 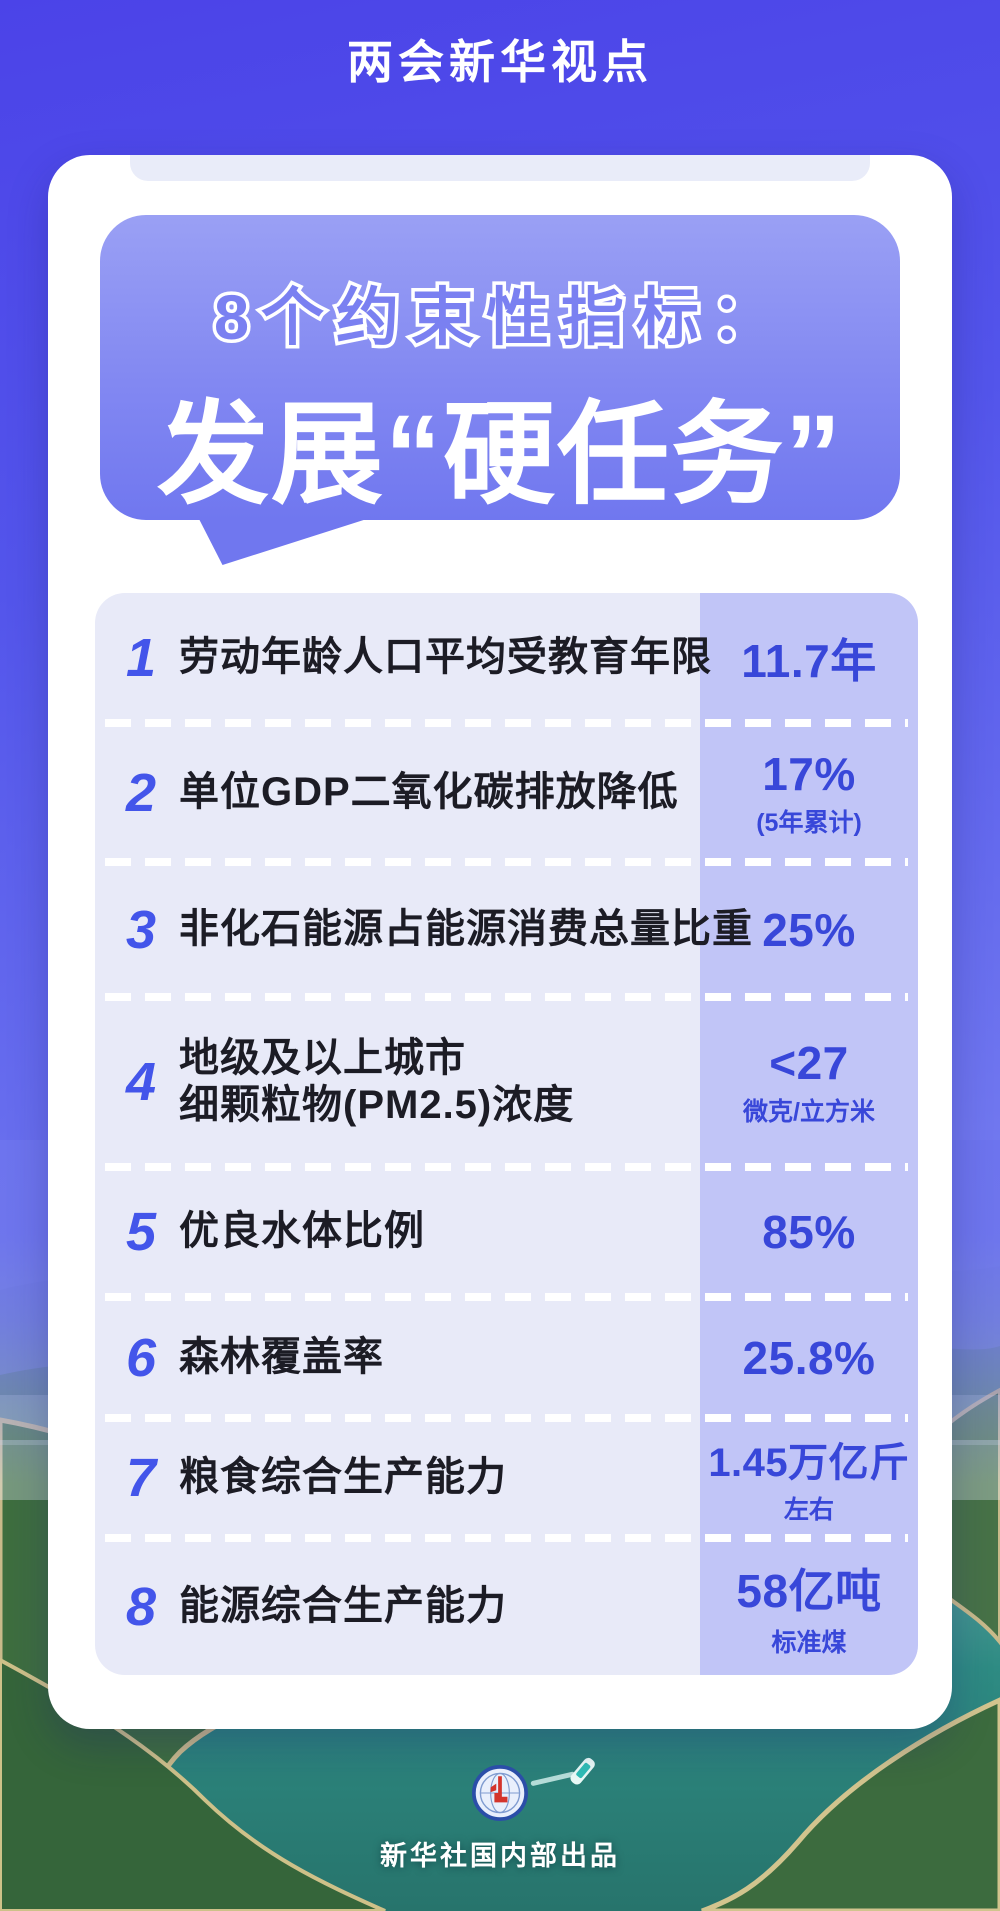 I want to click on indicator-number: 3, so click(x=141, y=929).